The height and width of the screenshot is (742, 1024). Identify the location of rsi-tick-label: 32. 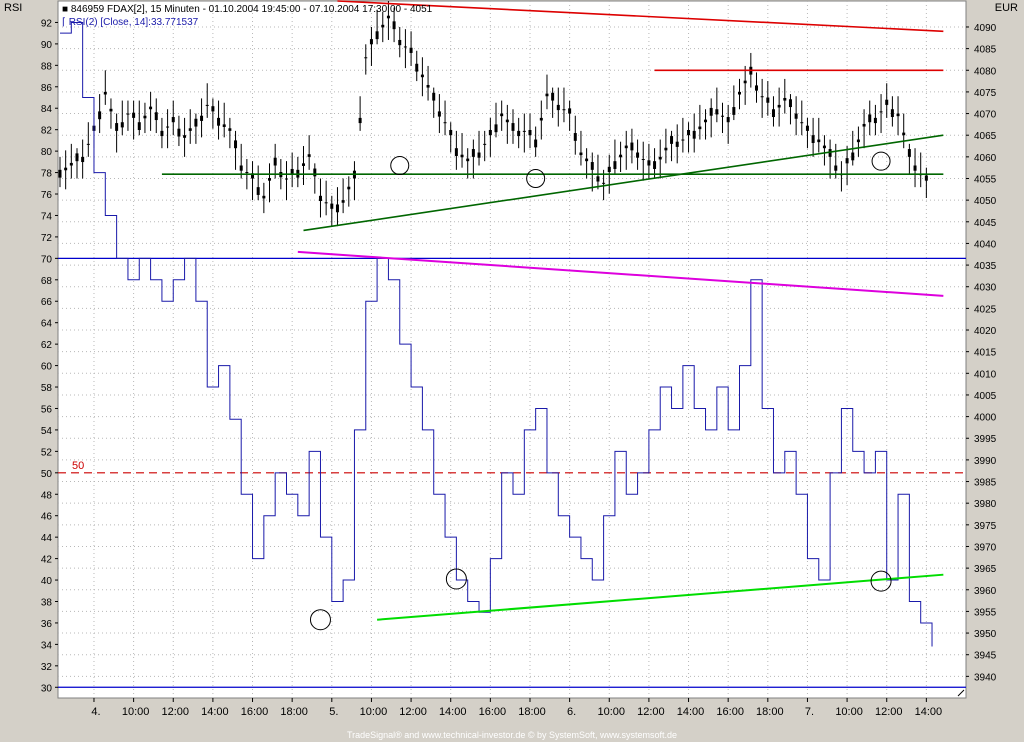
(47, 667).